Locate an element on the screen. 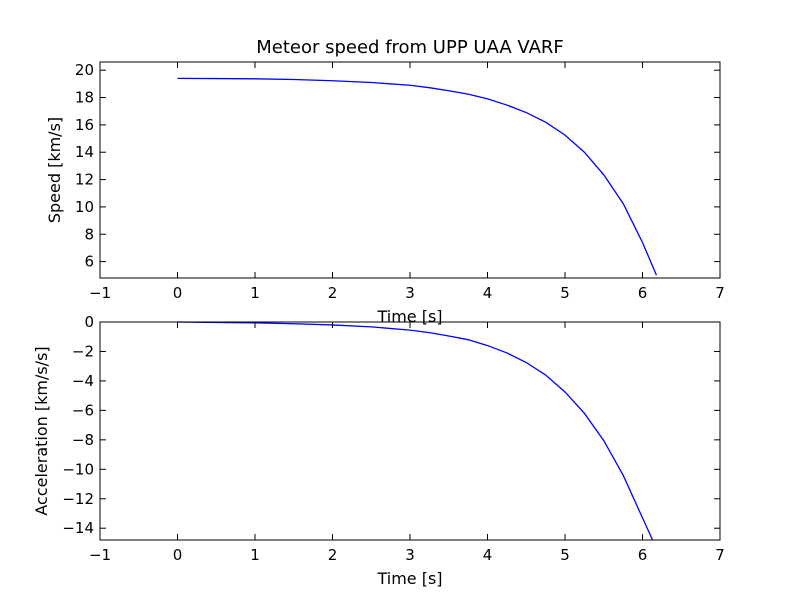  y-tick-label: 16 is located at coordinates (84, 125).